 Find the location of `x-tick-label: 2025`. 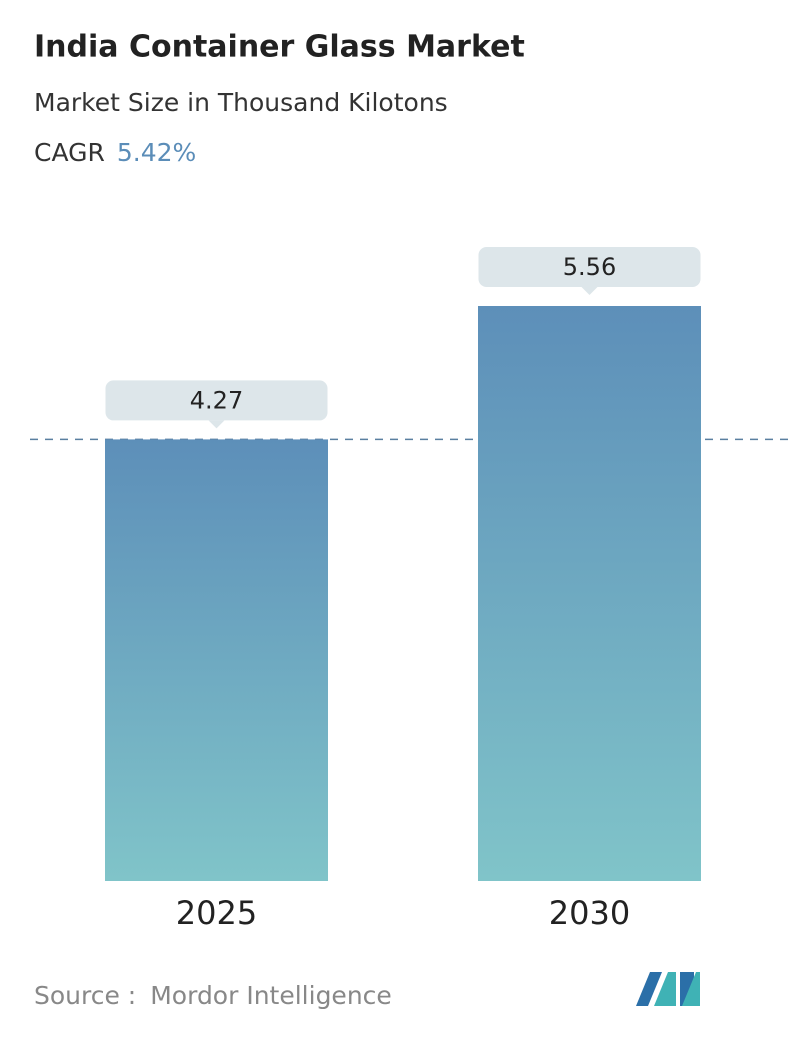

x-tick-label: 2025 is located at coordinates (216, 913).